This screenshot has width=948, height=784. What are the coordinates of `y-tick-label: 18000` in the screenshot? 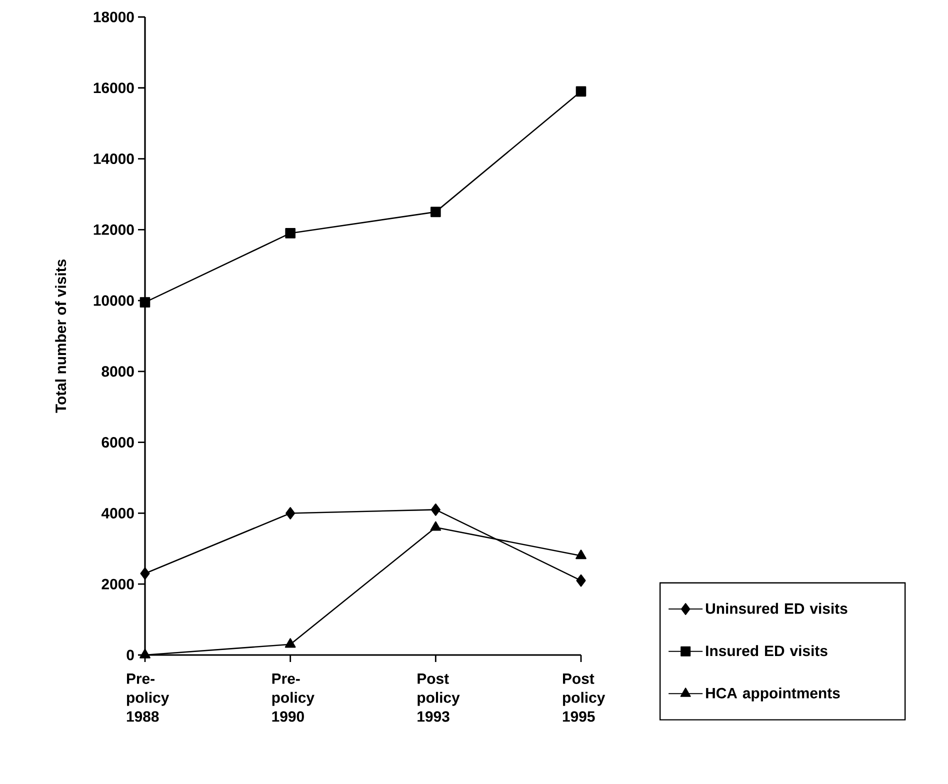 It's located at (114, 17).